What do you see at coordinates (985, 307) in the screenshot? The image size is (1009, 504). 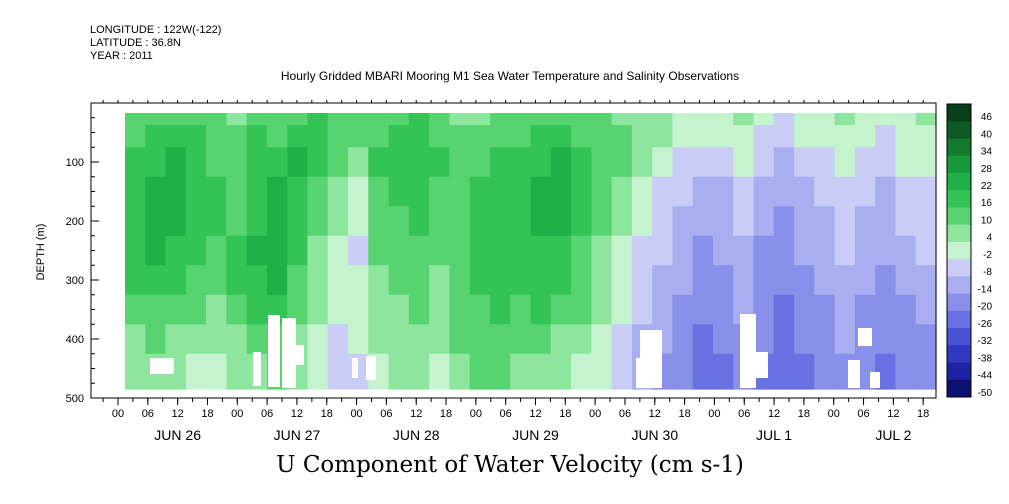 I see `colorbar-label: -20` at bounding box center [985, 307].